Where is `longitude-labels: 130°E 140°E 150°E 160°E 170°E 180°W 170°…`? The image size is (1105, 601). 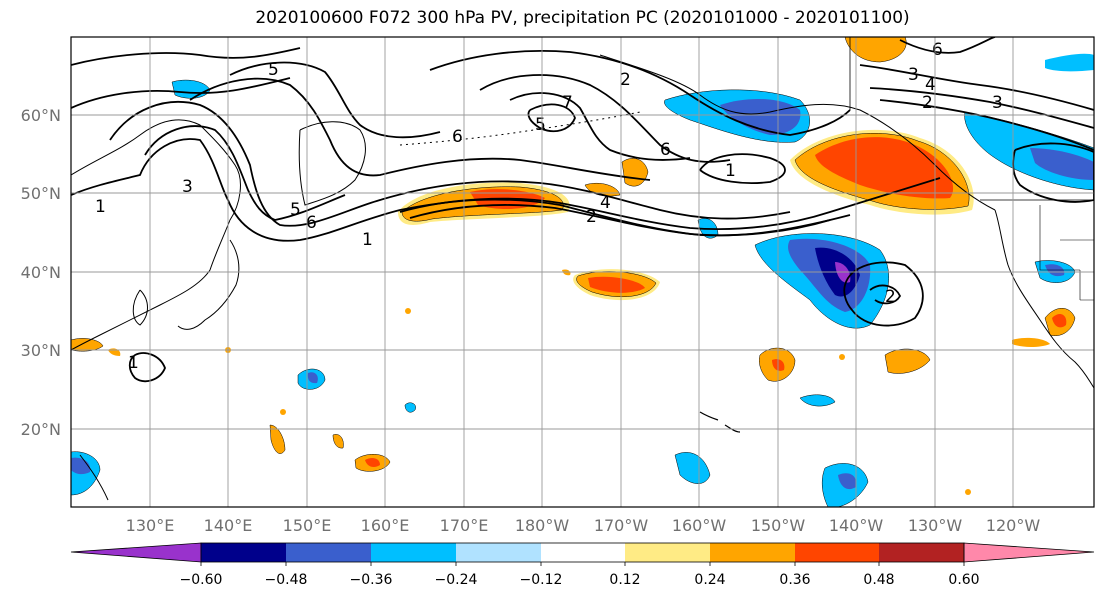 longitude-labels: 130°E 140°E 150°E 160°E 170°E 180°W 170°… is located at coordinates (583, 525).